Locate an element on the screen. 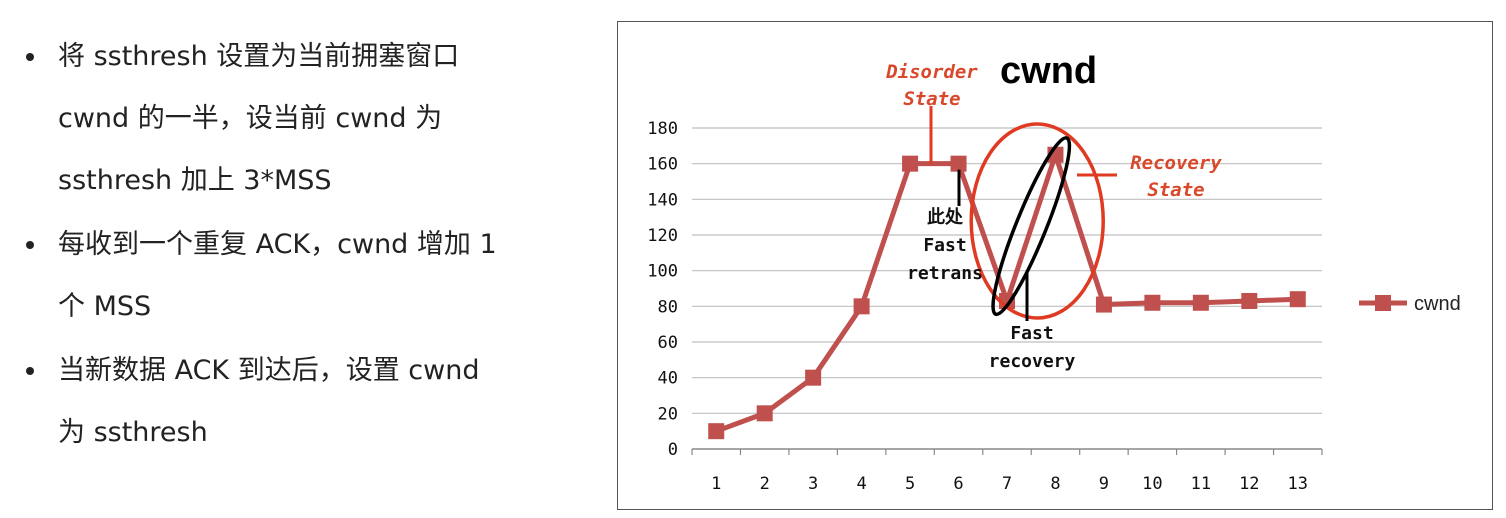 The image size is (1506, 518). legend-label: cwnd is located at coordinates (1437, 304).